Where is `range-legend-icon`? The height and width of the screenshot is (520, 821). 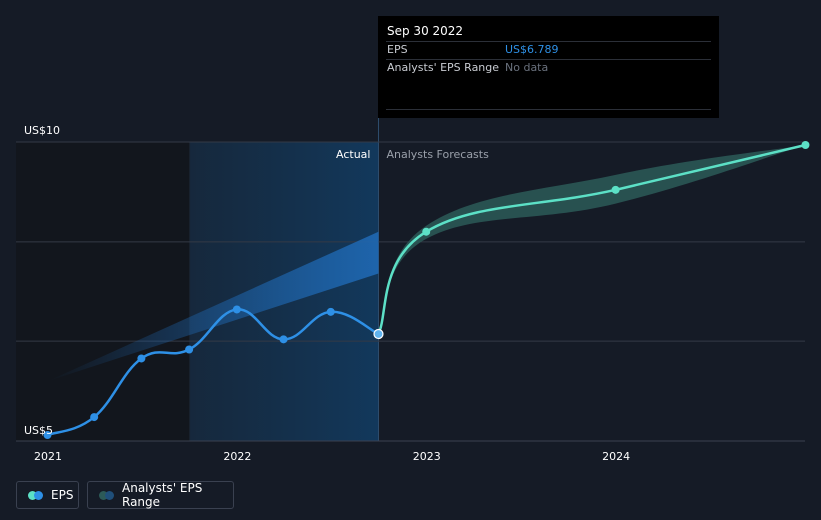 range-legend-icon is located at coordinates (106, 495).